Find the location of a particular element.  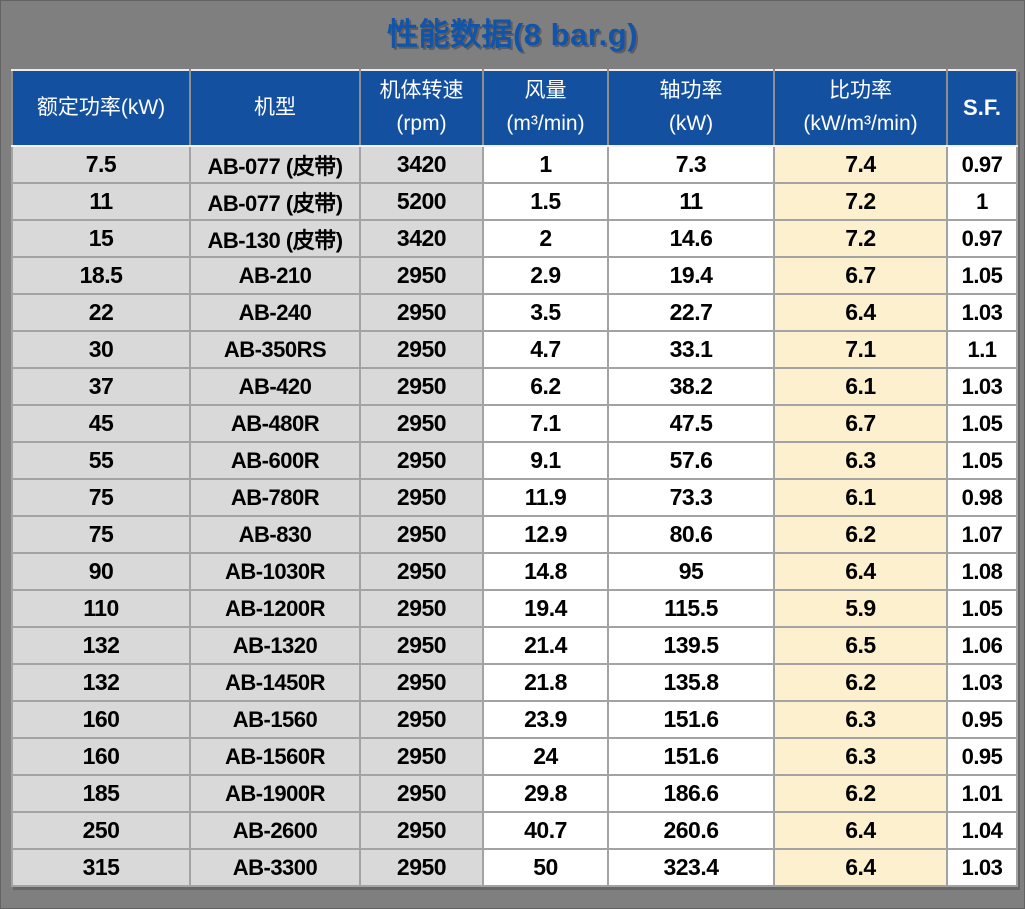

cell-r3-c1: AB-210 is located at coordinates (275, 275).